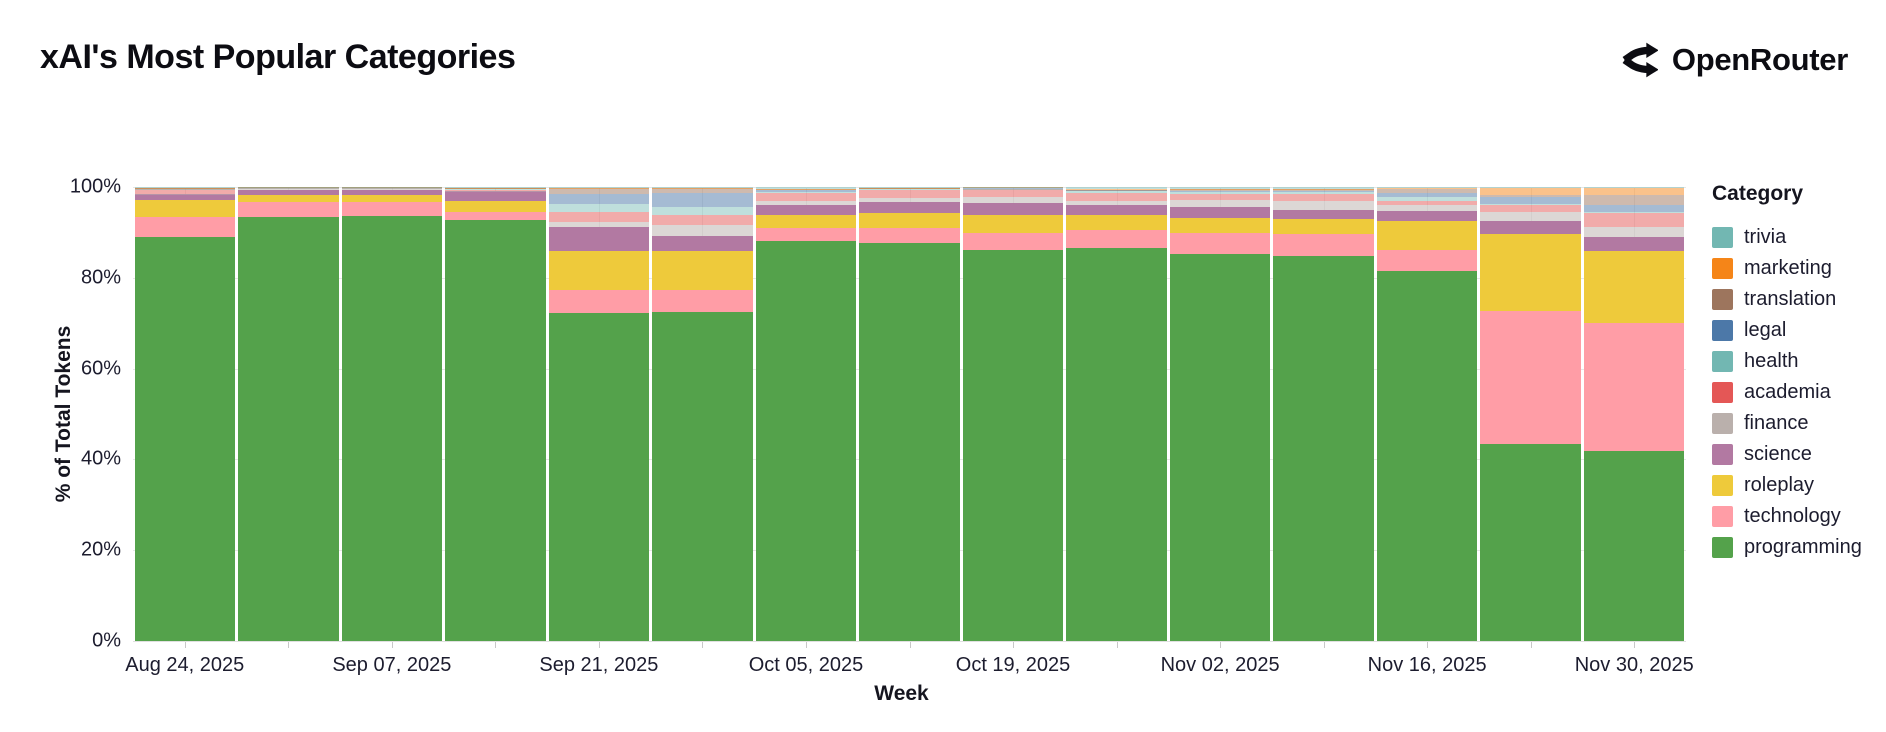 The image size is (1886, 732). What do you see at coordinates (1634, 665) in the screenshot?
I see `x-tick-label: Nov 30, 2025` at bounding box center [1634, 665].